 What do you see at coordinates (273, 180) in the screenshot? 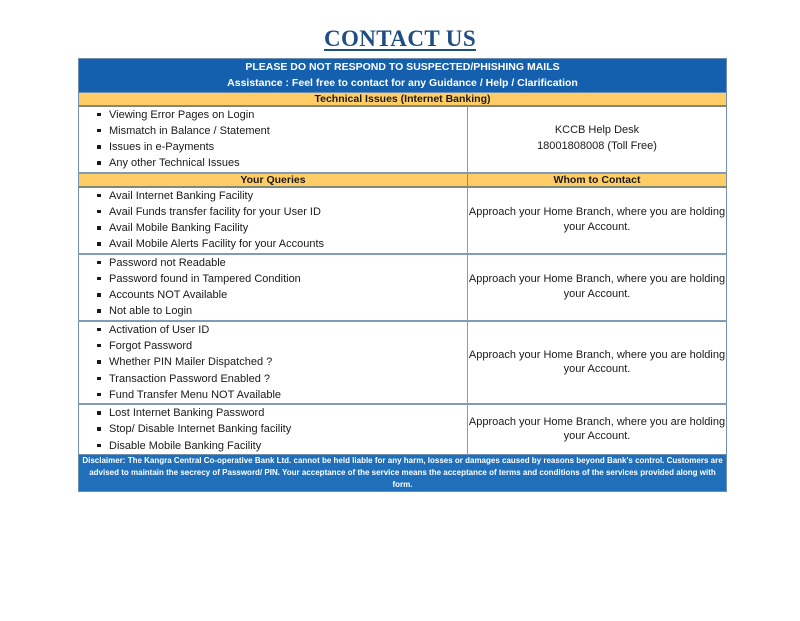
I see `your-queries-header: Your Queries` at bounding box center [273, 180].